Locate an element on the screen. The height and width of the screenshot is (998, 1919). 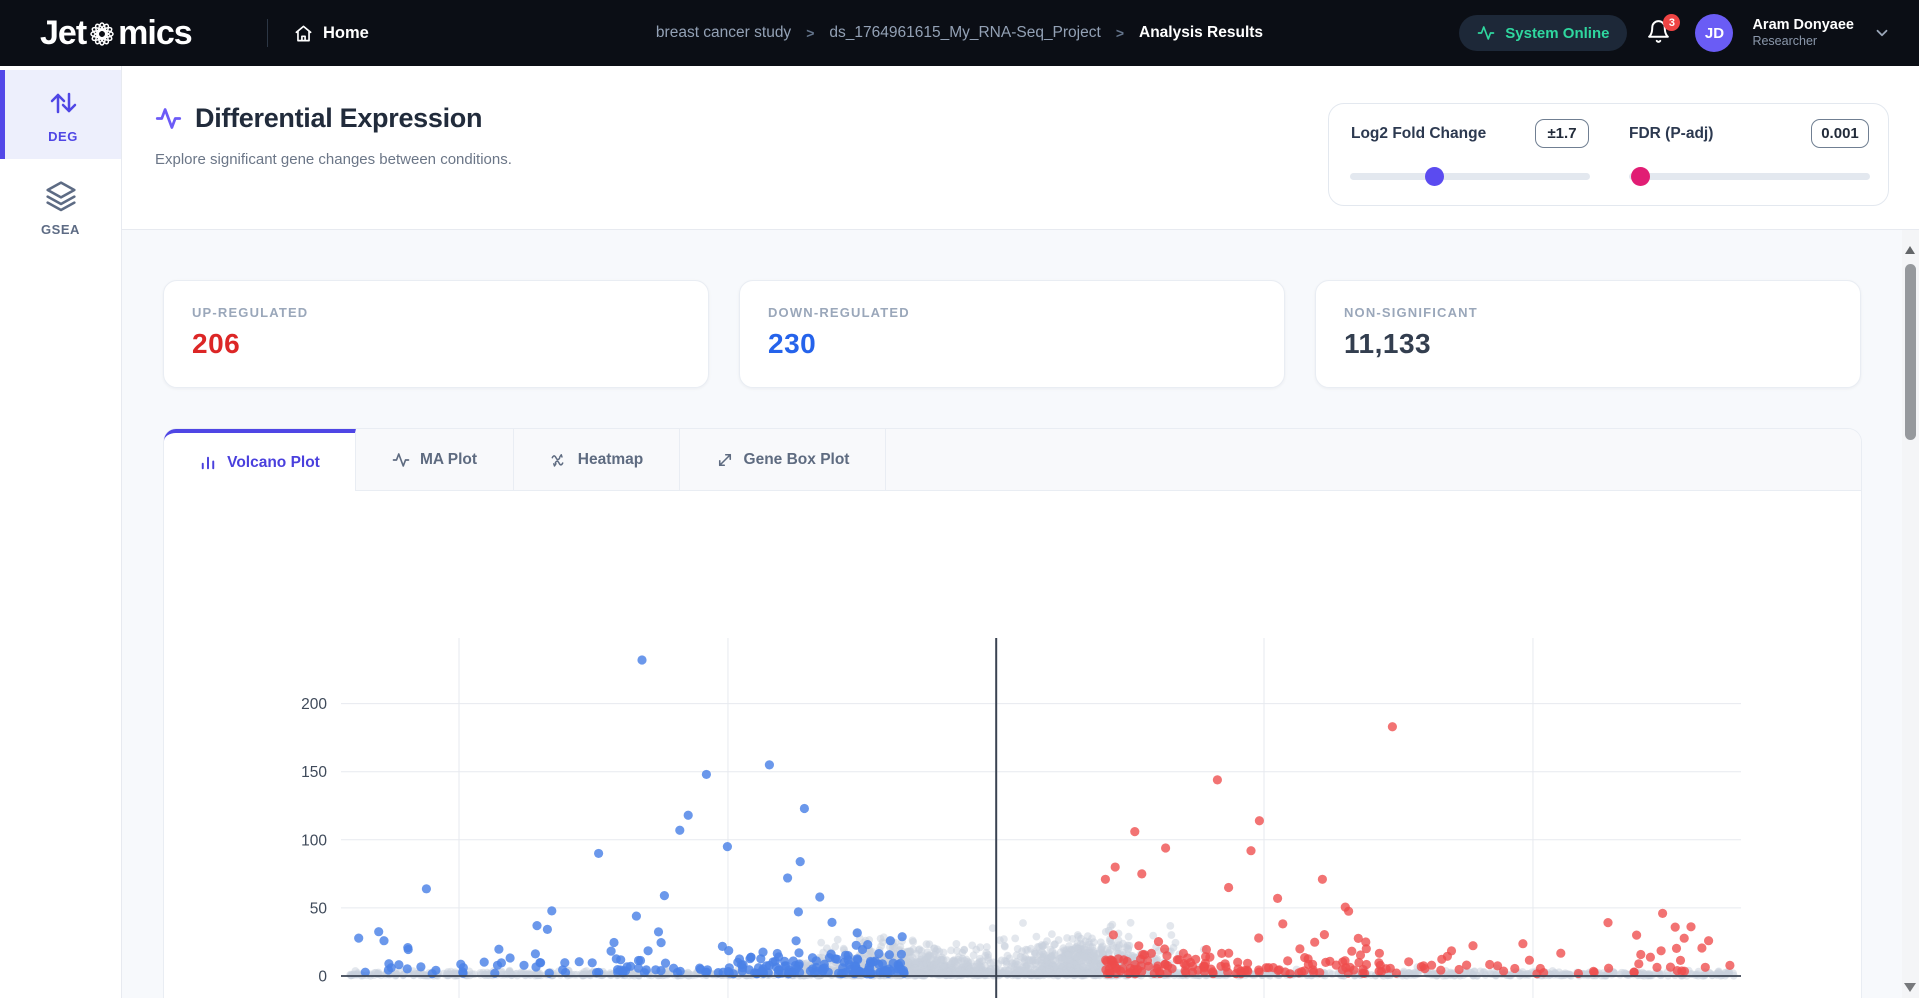
chevron-down-icon is located at coordinates (1882, 33).